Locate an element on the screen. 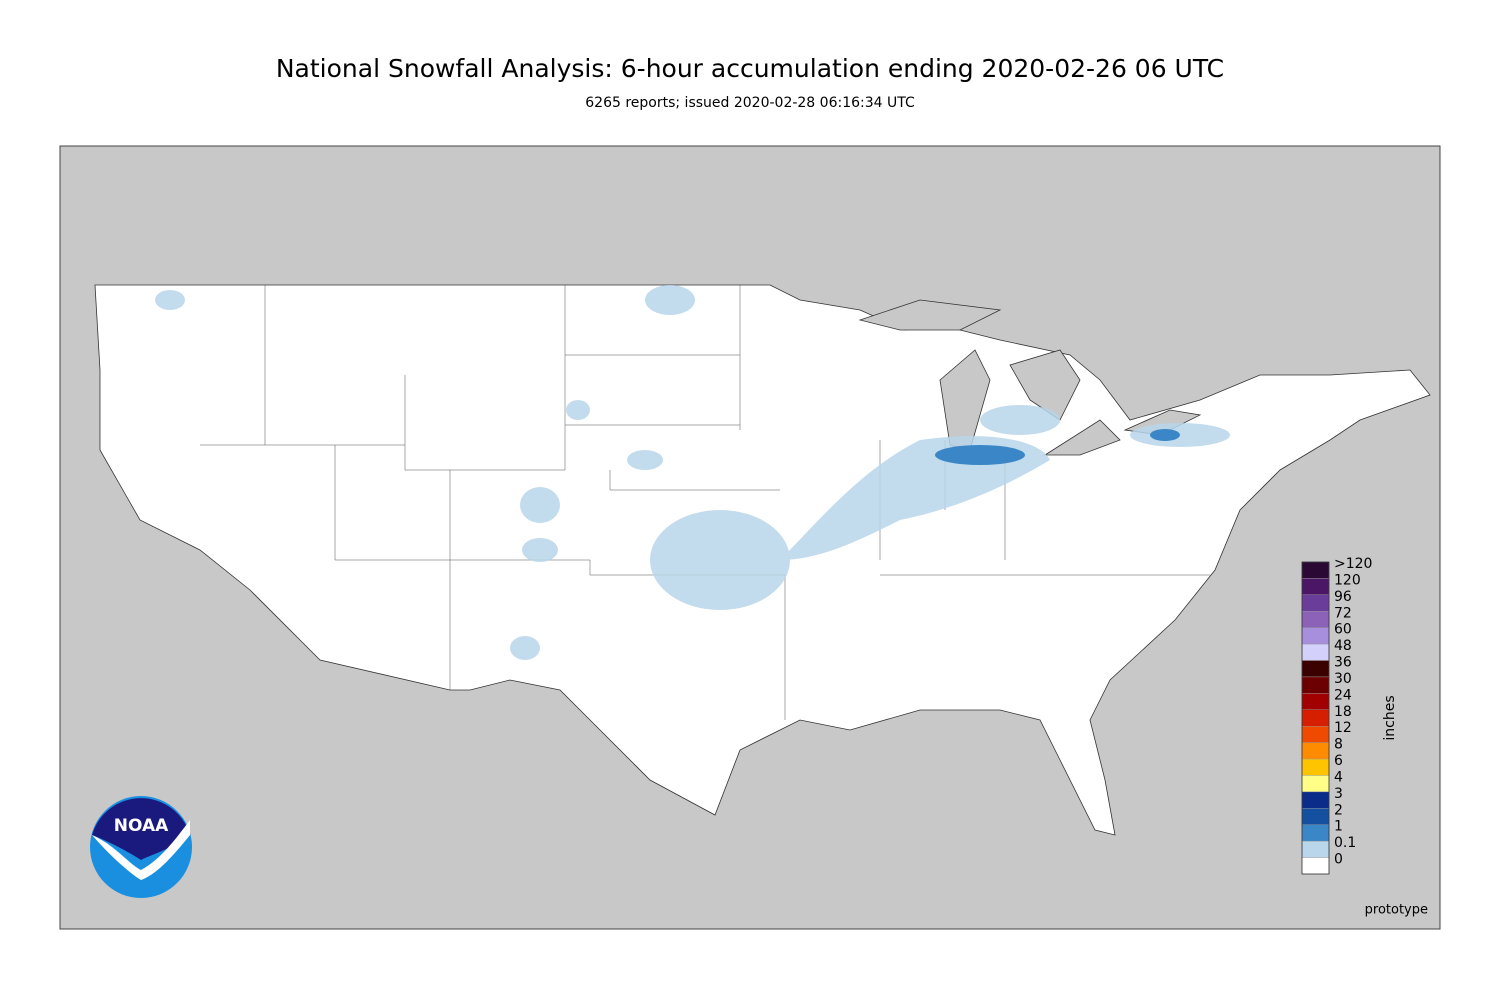 The height and width of the screenshot is (982, 1500). legend-label: 0.1 is located at coordinates (1345, 843).